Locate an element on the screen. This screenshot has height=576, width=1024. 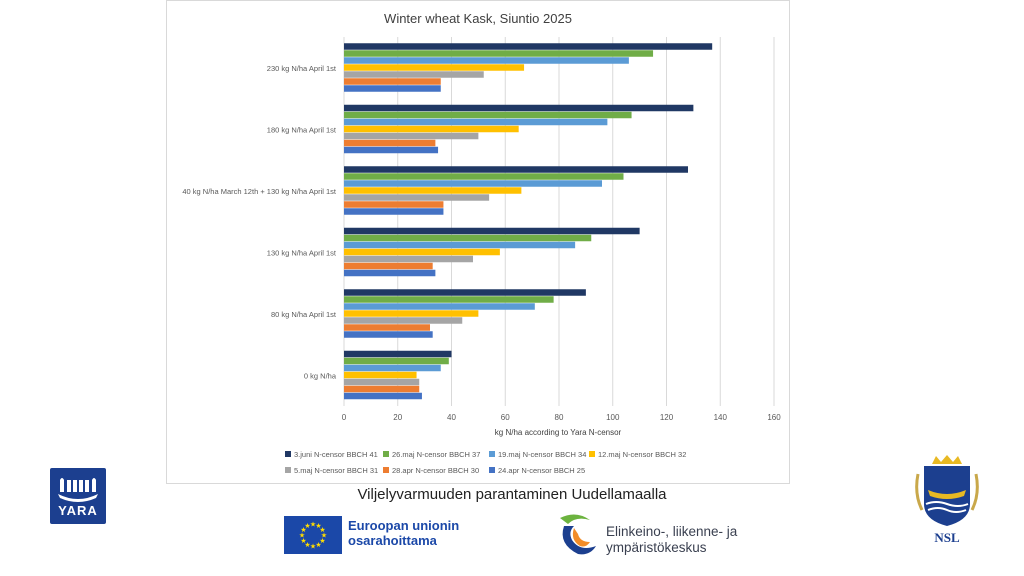
eu-flag-icon: ★ ★ ★ ★ ★ ★ ★ ★ ★ ★ ★ ★ is located at coordinates (313, 535).